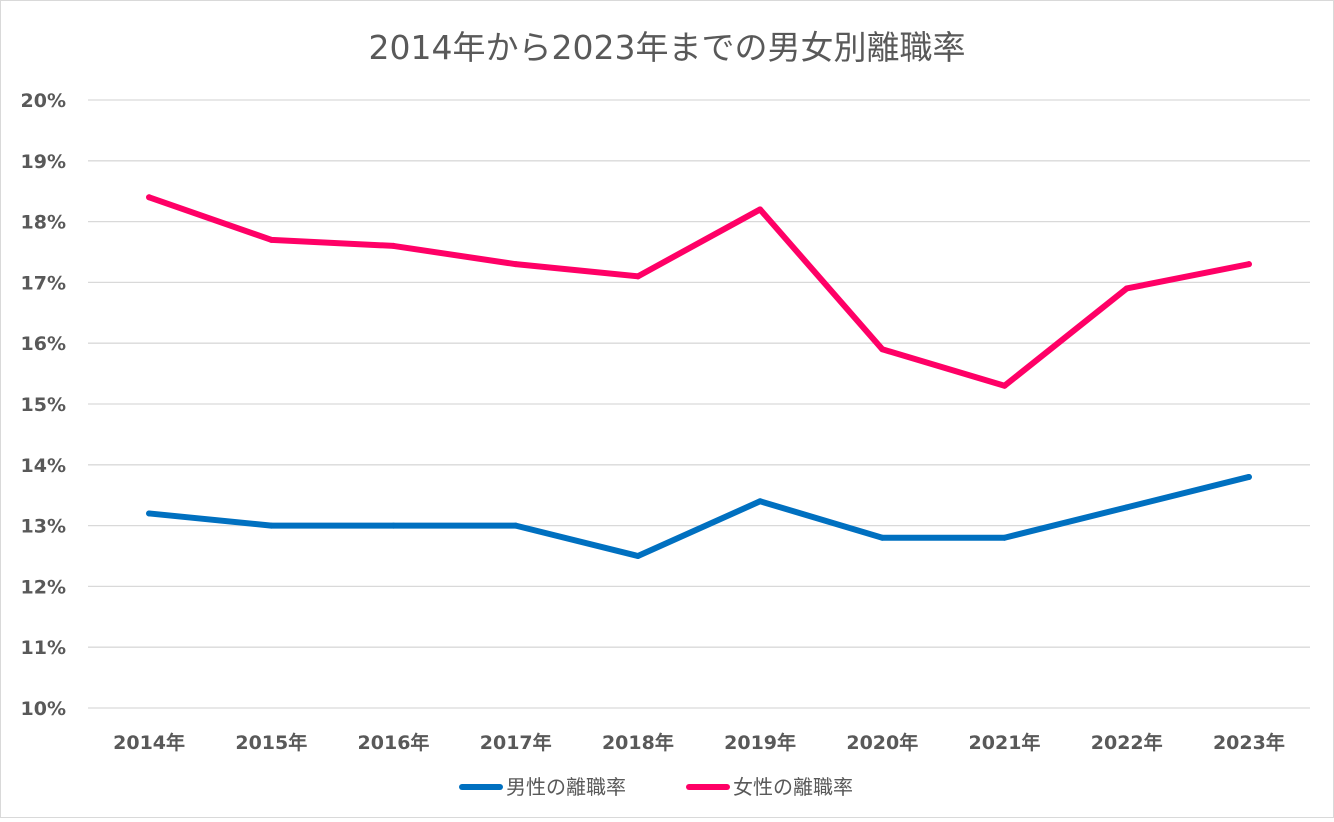 Image resolution: width=1334 pixels, height=822 pixels. Describe the element at coordinates (43, 162) in the screenshot. I see `y-tick-label: 19%` at that location.